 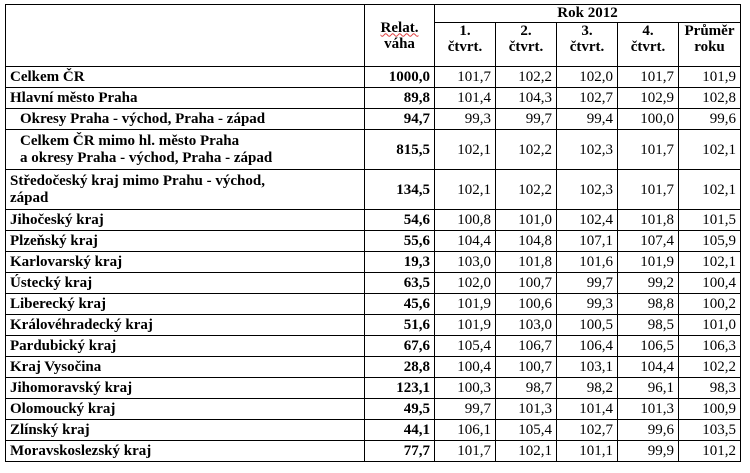 What do you see at coordinates (587, 283) in the screenshot?
I see `q3-value: 99,7` at bounding box center [587, 283].